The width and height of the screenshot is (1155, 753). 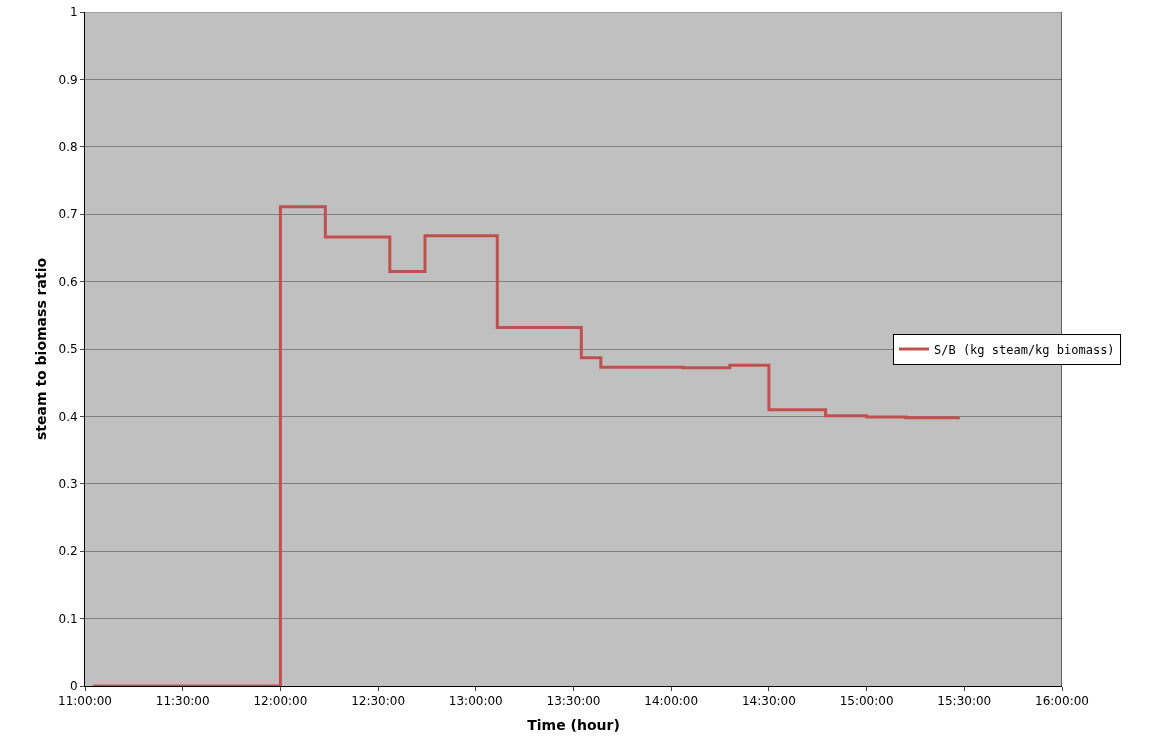 I want to click on y-tick-label: 0, so click(x=73, y=686).